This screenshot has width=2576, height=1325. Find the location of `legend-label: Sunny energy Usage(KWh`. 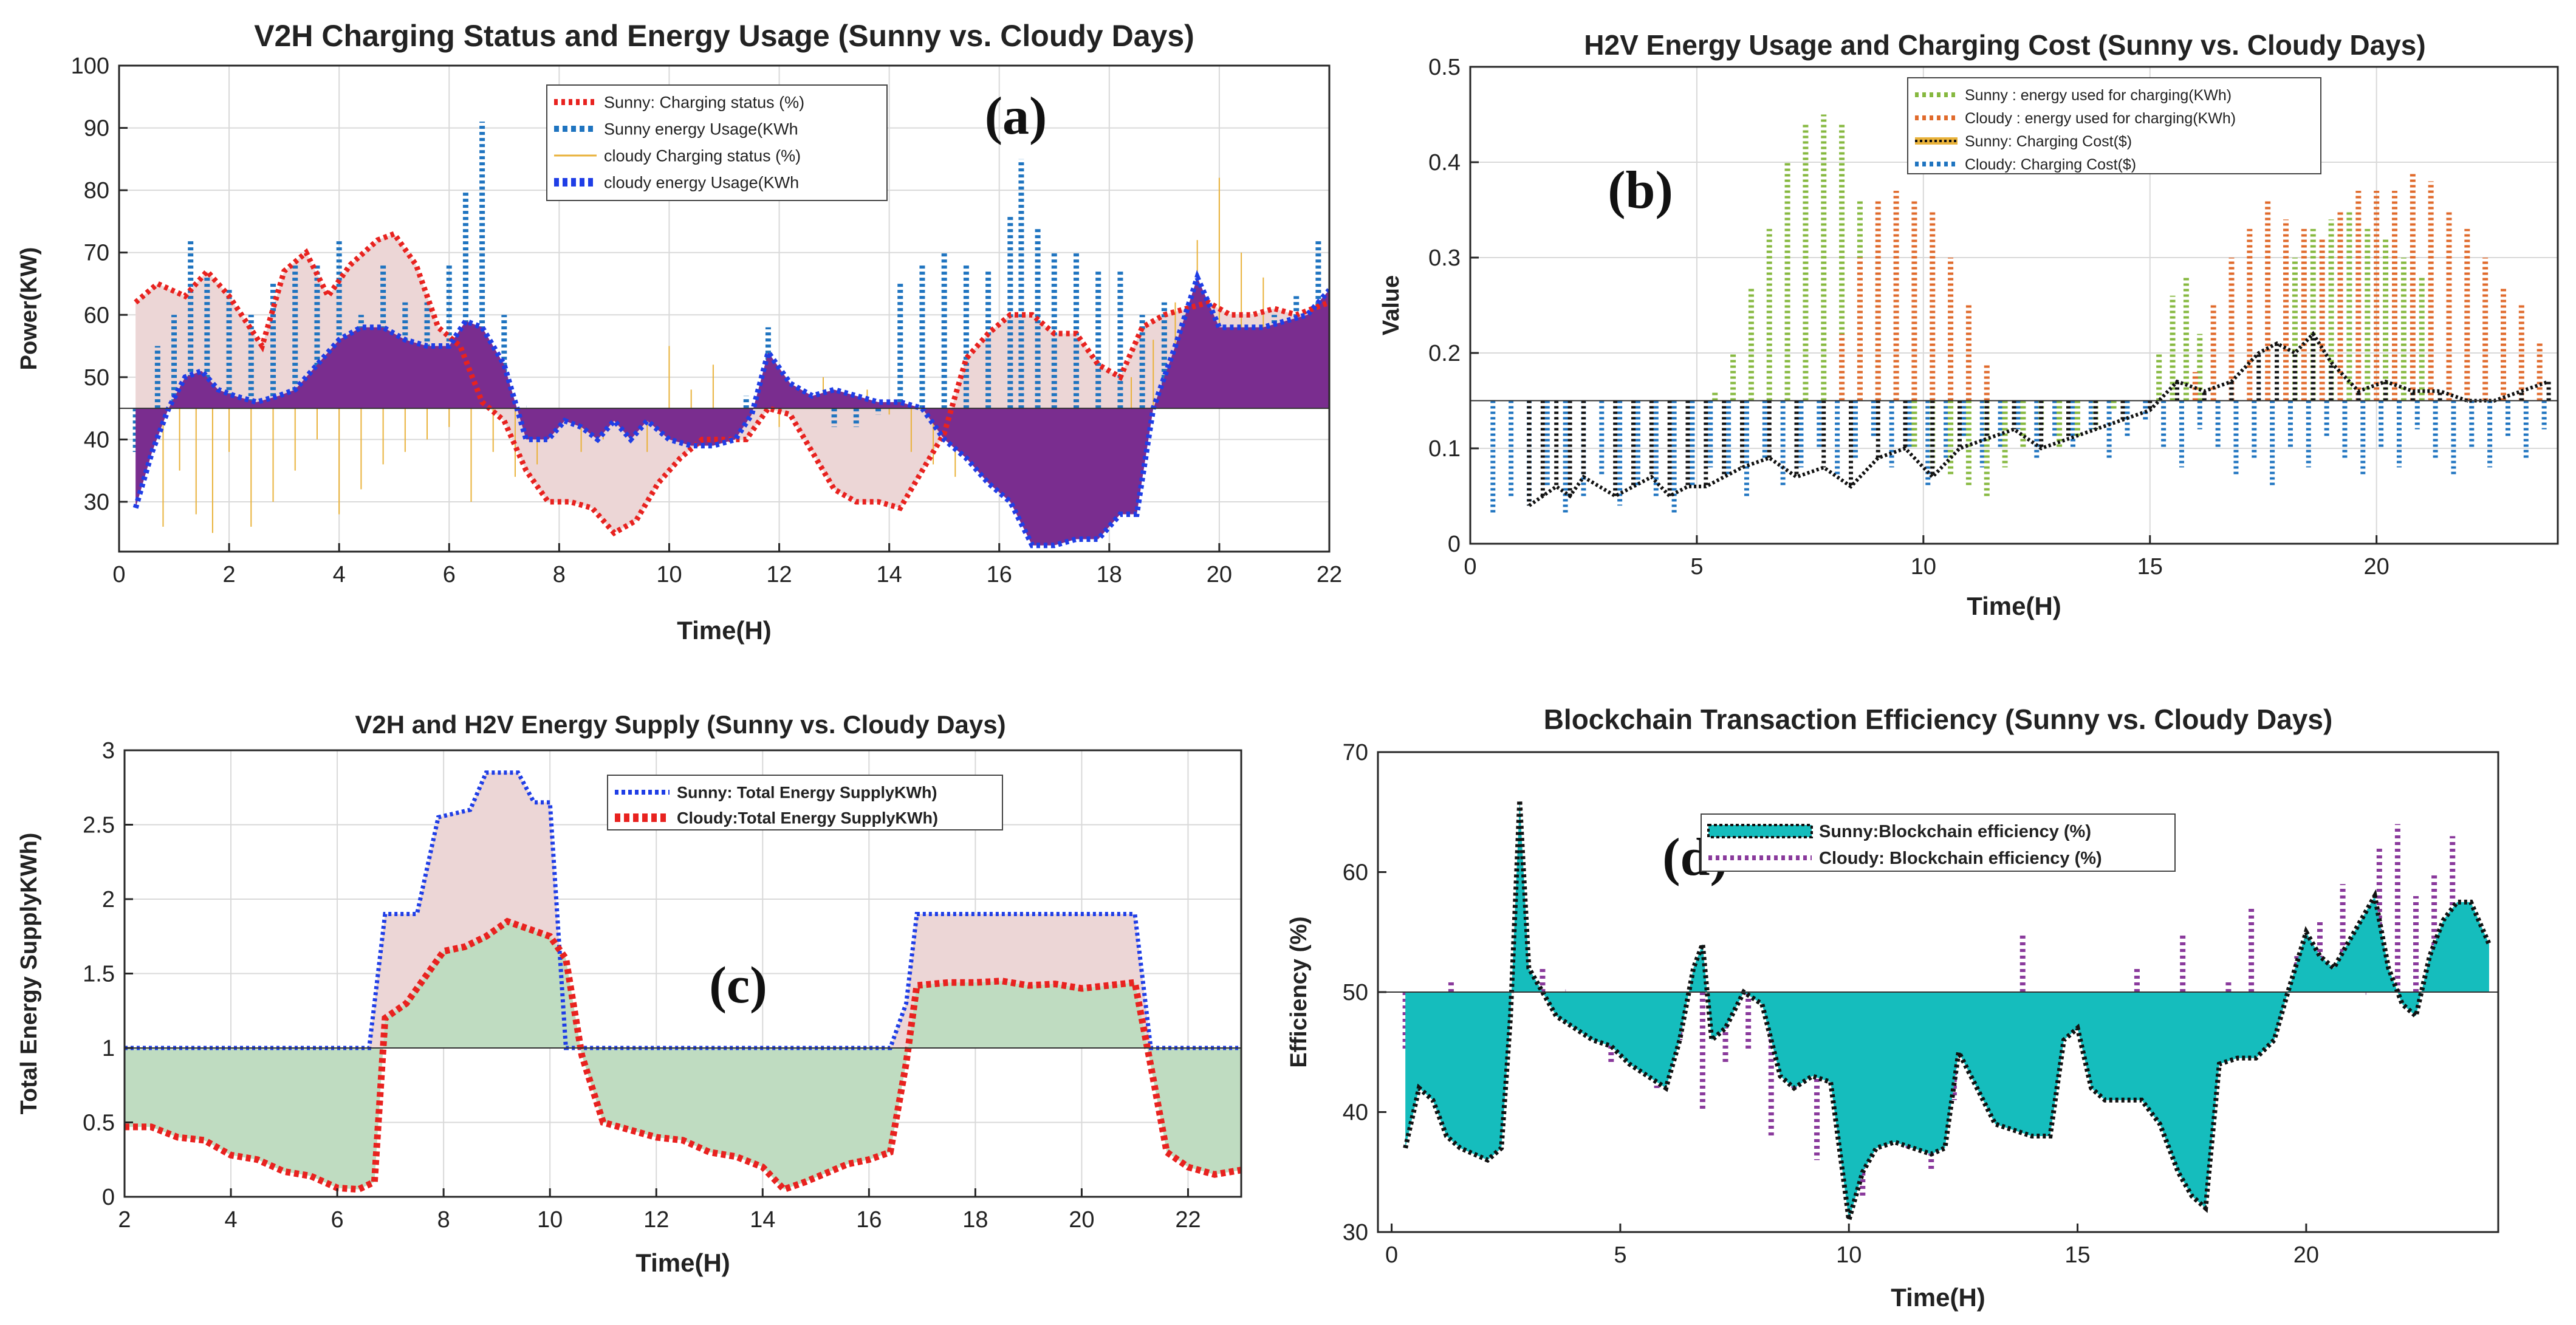

legend-label: Sunny energy Usage(KWh is located at coordinates (701, 129).